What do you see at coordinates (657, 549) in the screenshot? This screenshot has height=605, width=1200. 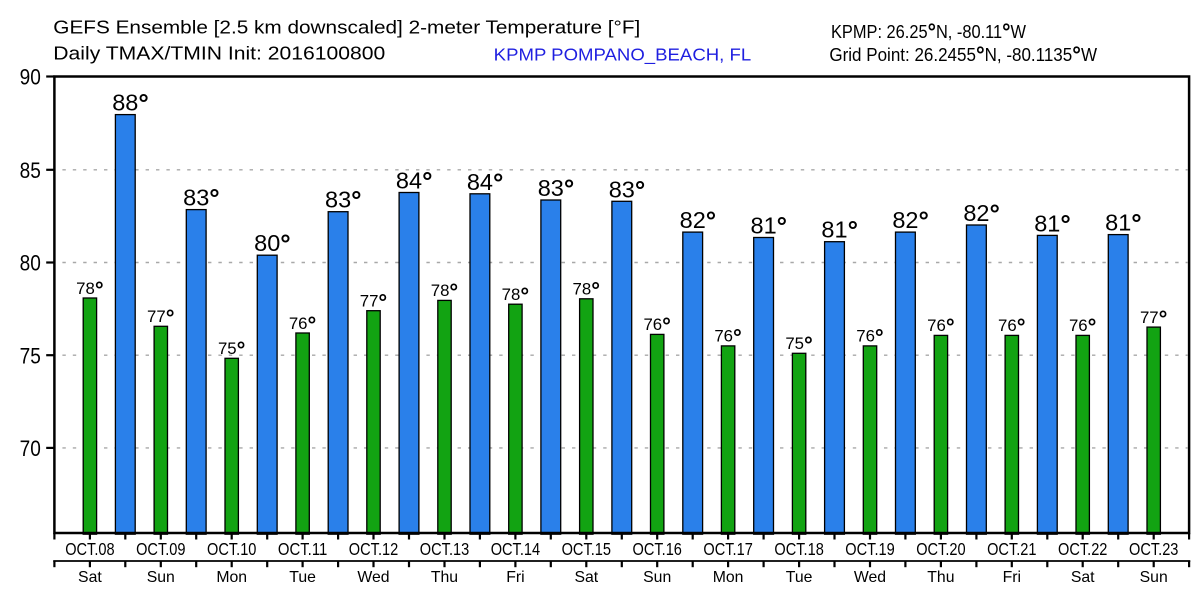 I see `svg-text: OCT.16` at bounding box center [657, 549].